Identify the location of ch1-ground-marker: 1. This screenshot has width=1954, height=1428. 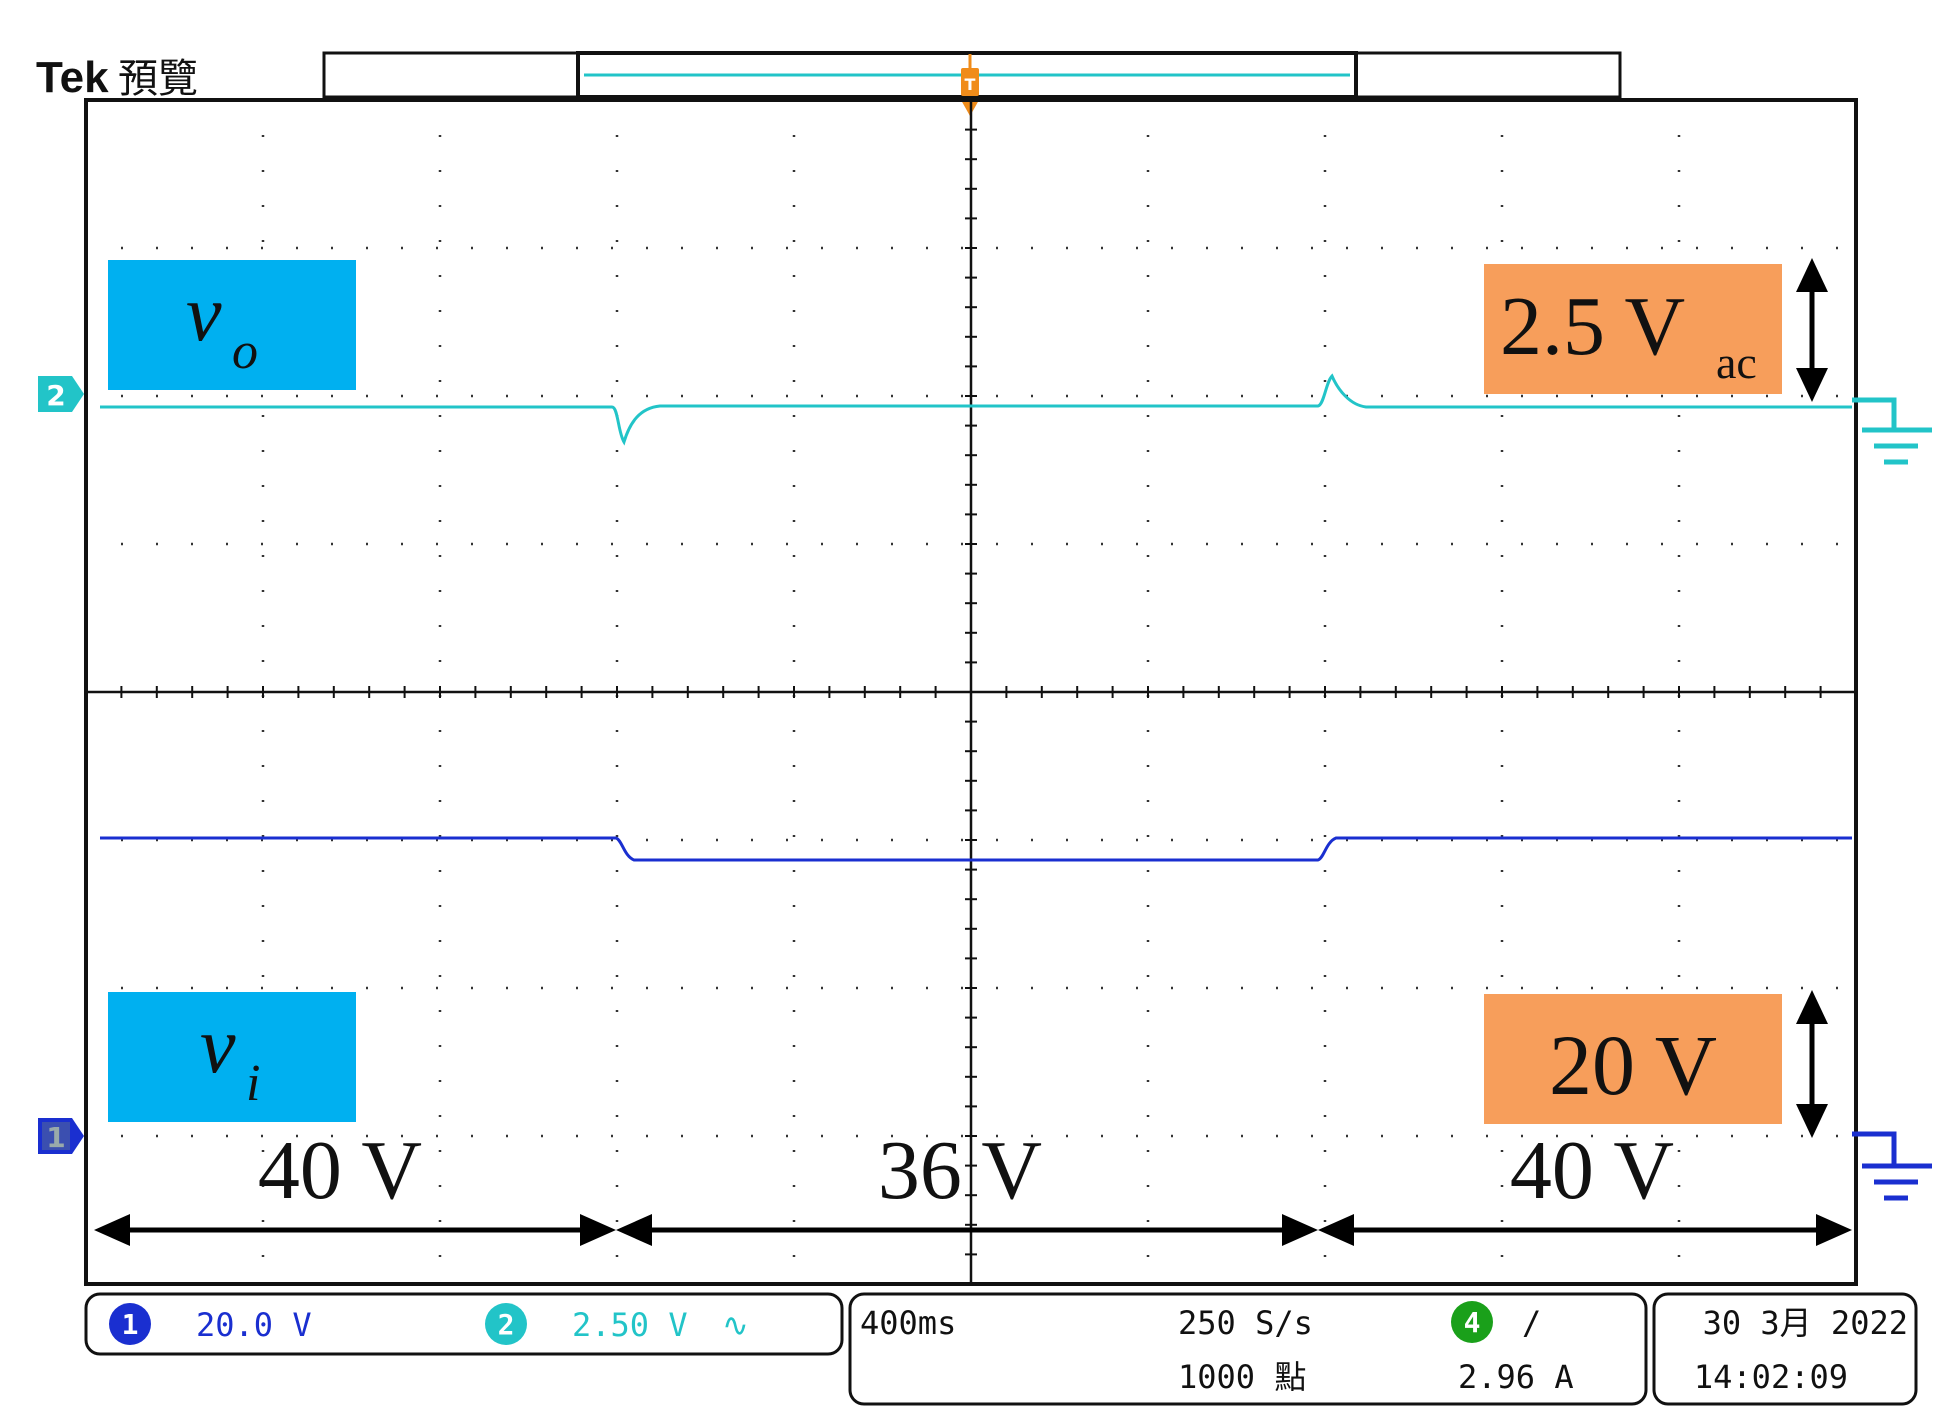
(61, 1136).